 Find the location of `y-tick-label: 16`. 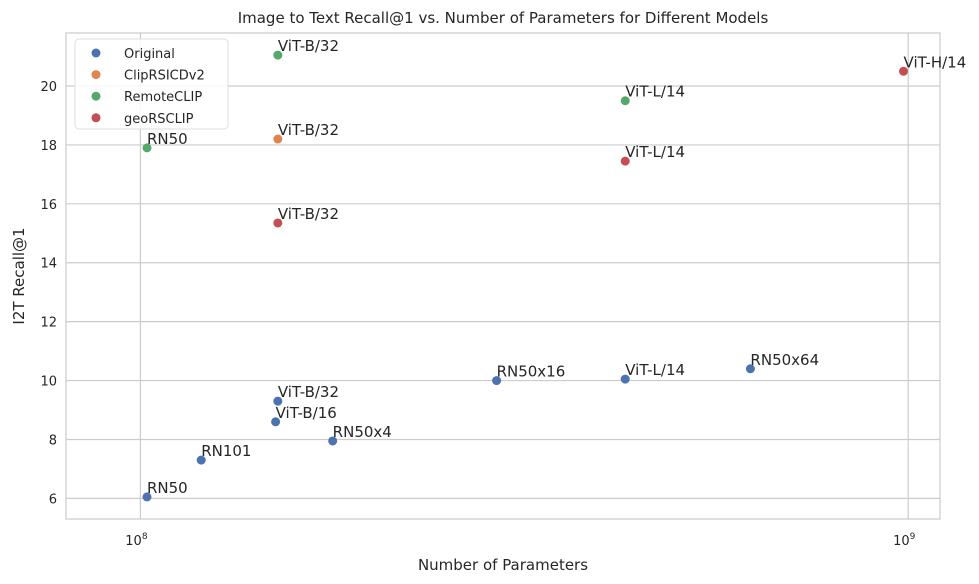

y-tick-label: 16 is located at coordinates (48, 205).